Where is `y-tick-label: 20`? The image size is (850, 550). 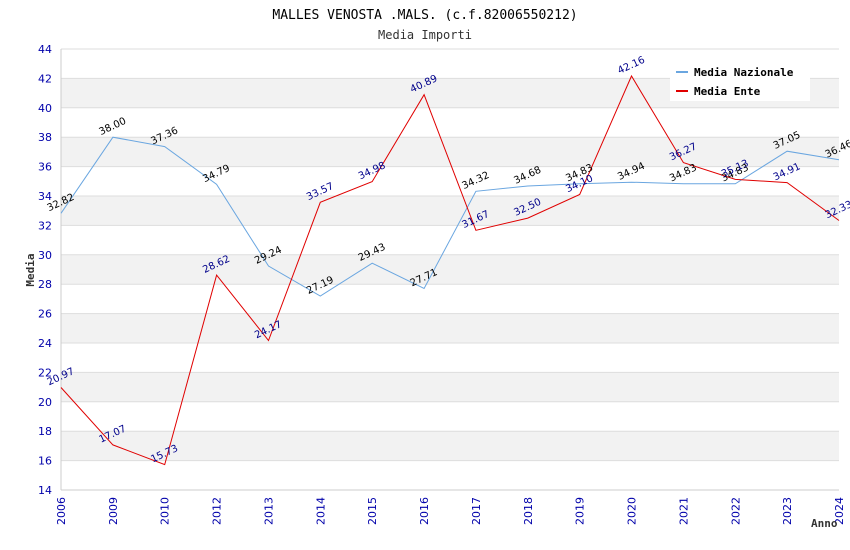 y-tick-label: 20 is located at coordinates (45, 402).